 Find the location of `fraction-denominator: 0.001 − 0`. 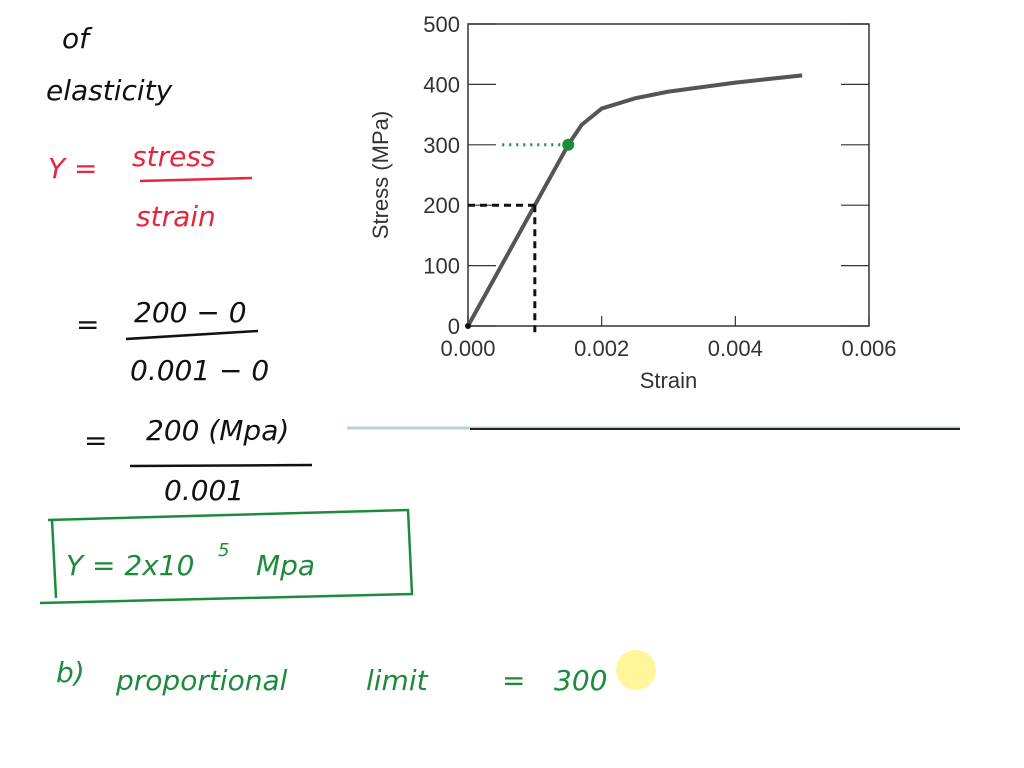

fraction-denominator: 0.001 − 0 is located at coordinates (199, 370).